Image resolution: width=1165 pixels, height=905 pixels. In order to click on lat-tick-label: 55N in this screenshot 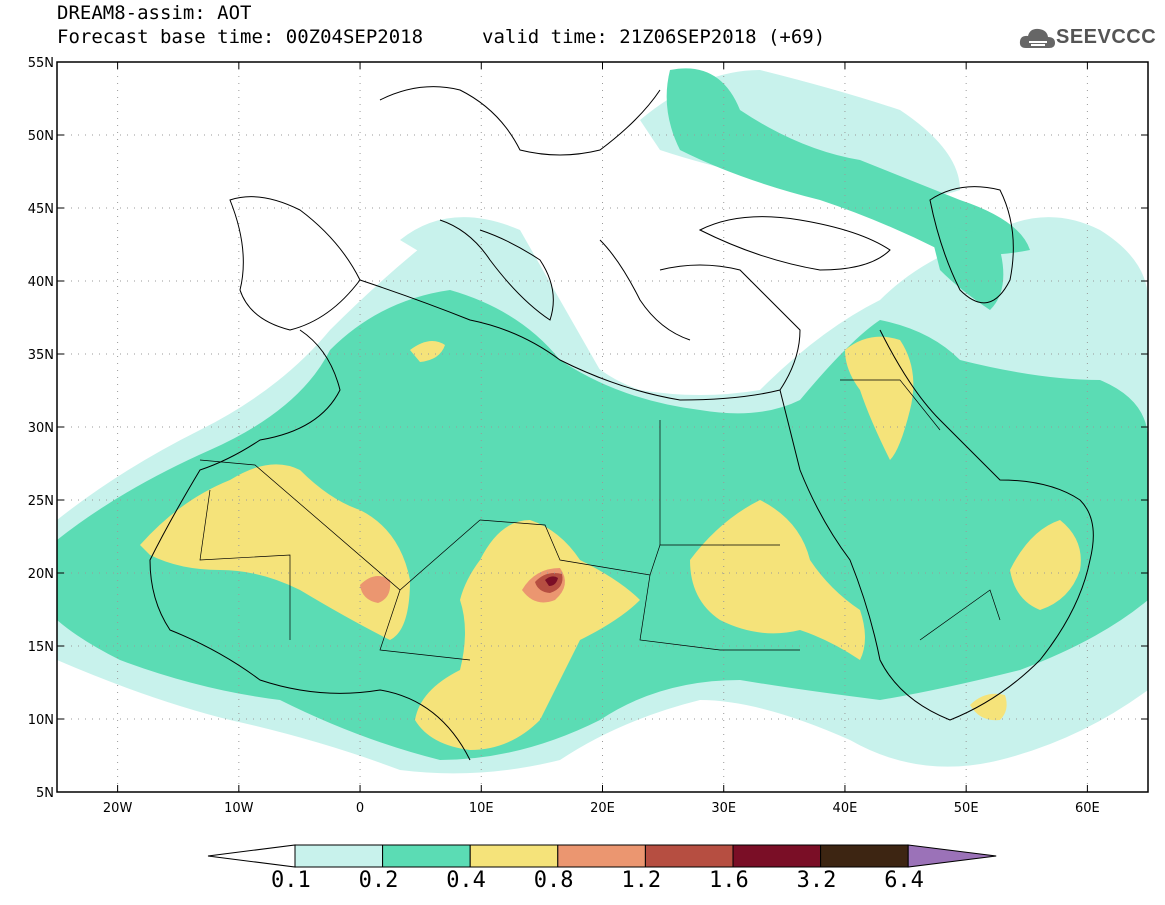, I will do `click(41, 63)`.